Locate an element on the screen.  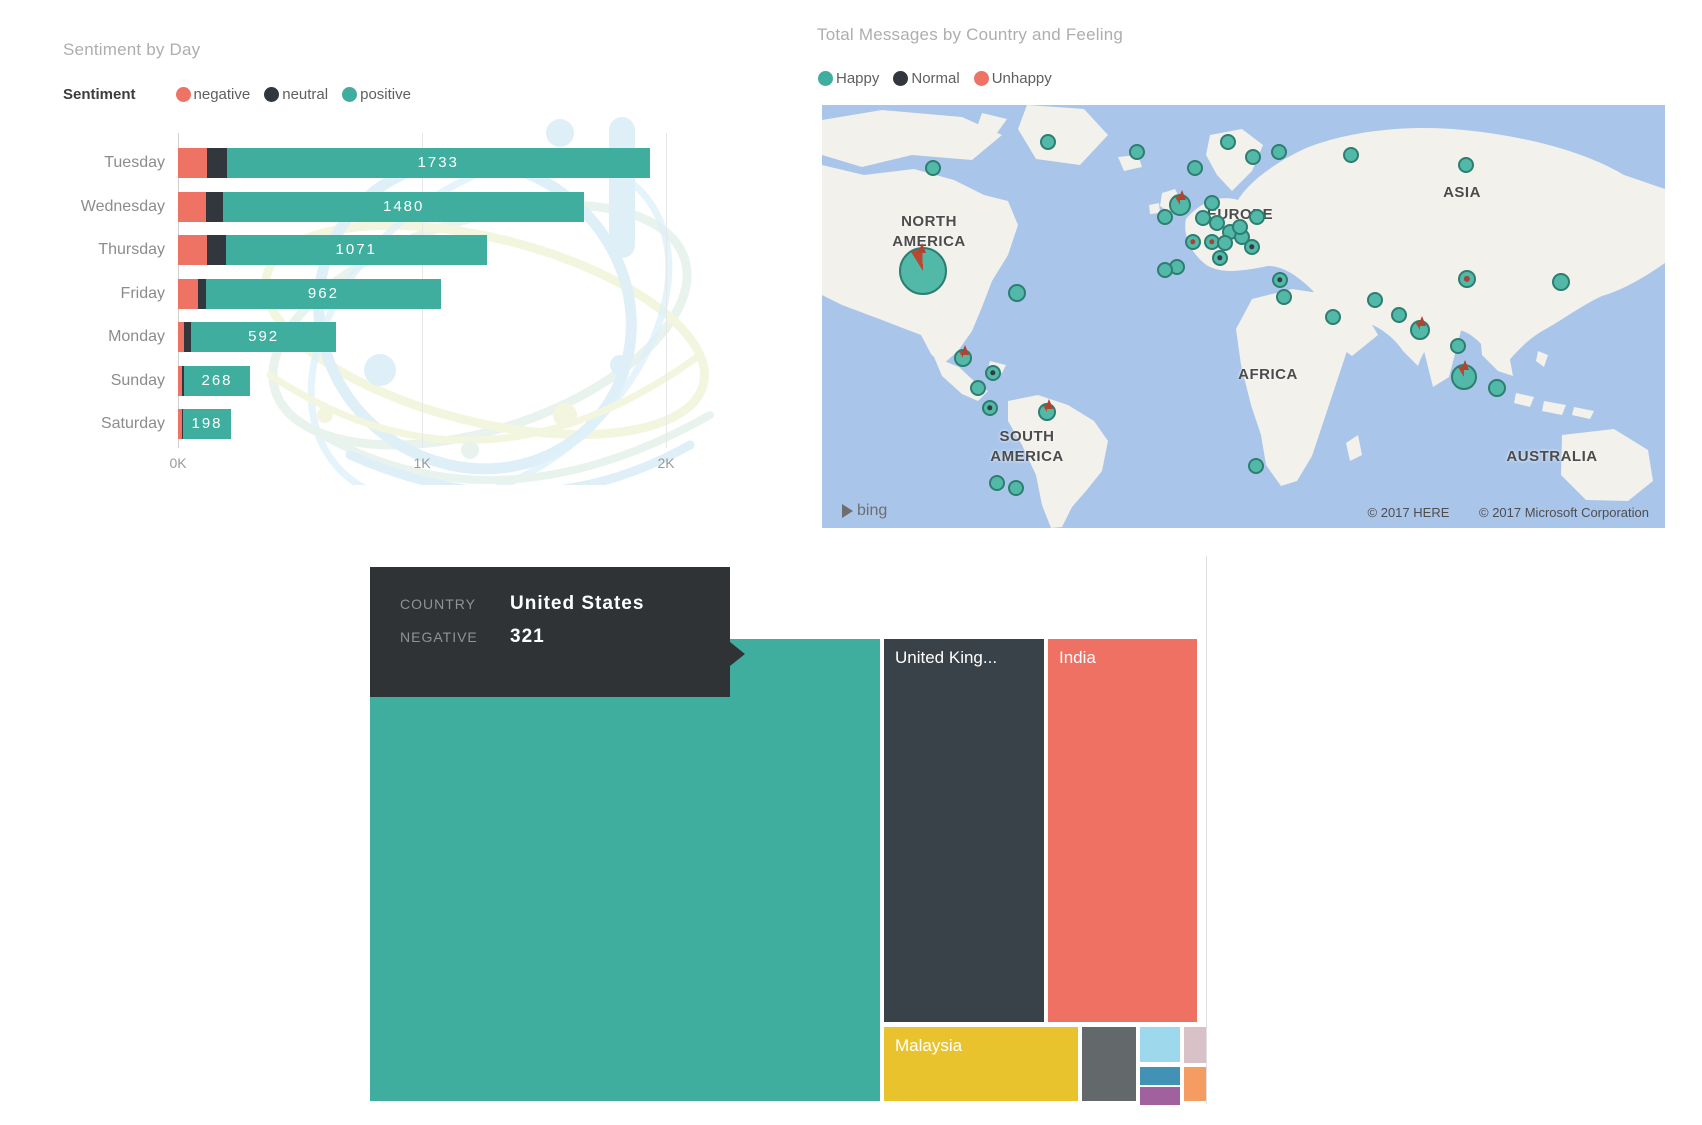
treemap-tile-united-states is located at coordinates (625, 870).